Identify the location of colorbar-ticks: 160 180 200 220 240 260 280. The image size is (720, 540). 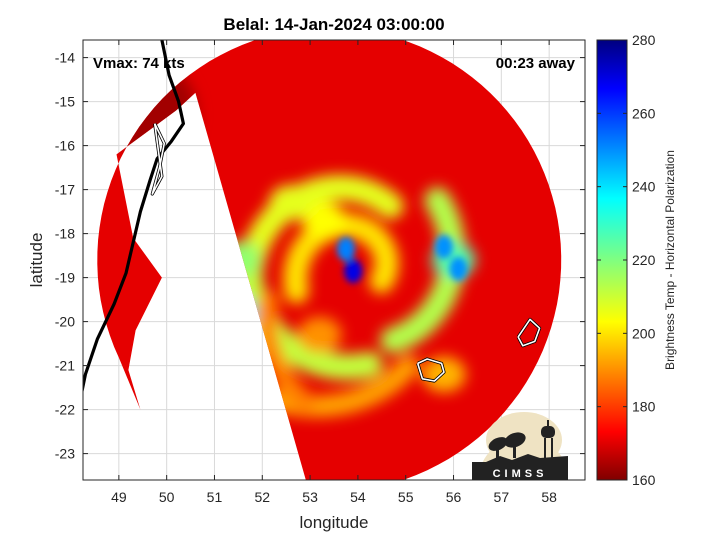
(626, 260).